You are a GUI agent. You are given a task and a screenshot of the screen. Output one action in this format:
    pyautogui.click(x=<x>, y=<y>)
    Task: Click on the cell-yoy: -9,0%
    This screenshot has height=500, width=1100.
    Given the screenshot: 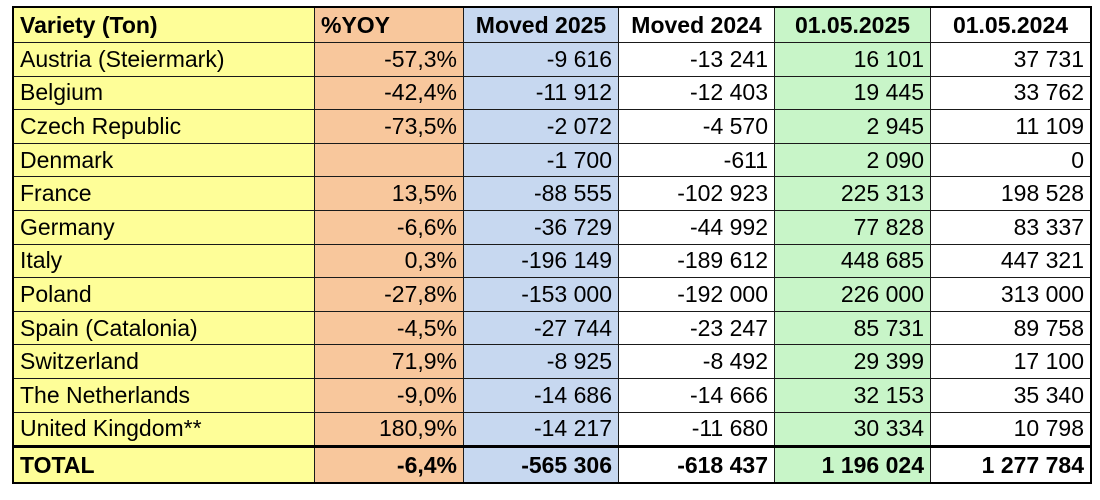 What is the action you would take?
    pyautogui.click(x=389, y=395)
    